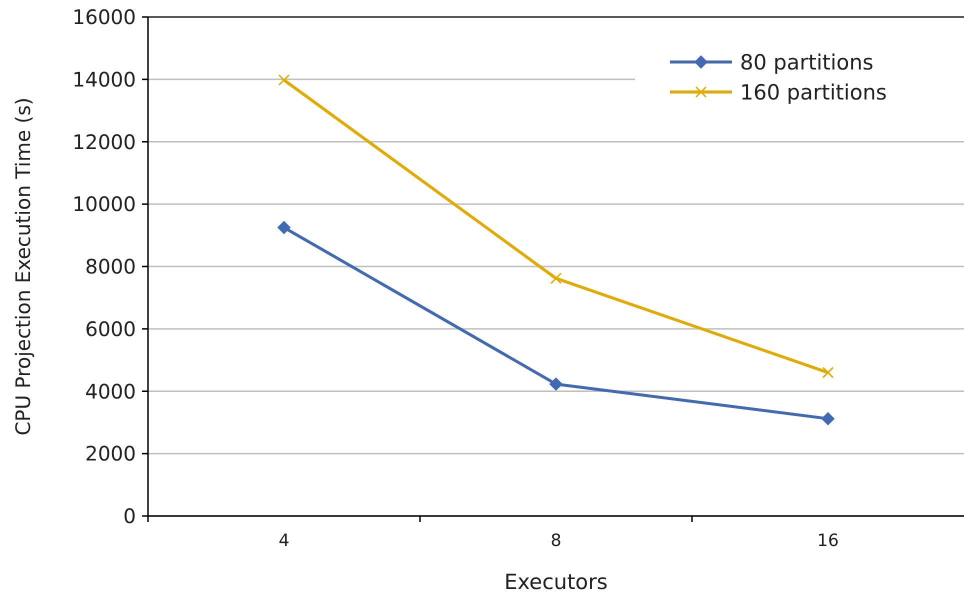 The image size is (964, 597). What do you see at coordinates (104, 204) in the screenshot?
I see `y-tick-label: 10000` at bounding box center [104, 204].